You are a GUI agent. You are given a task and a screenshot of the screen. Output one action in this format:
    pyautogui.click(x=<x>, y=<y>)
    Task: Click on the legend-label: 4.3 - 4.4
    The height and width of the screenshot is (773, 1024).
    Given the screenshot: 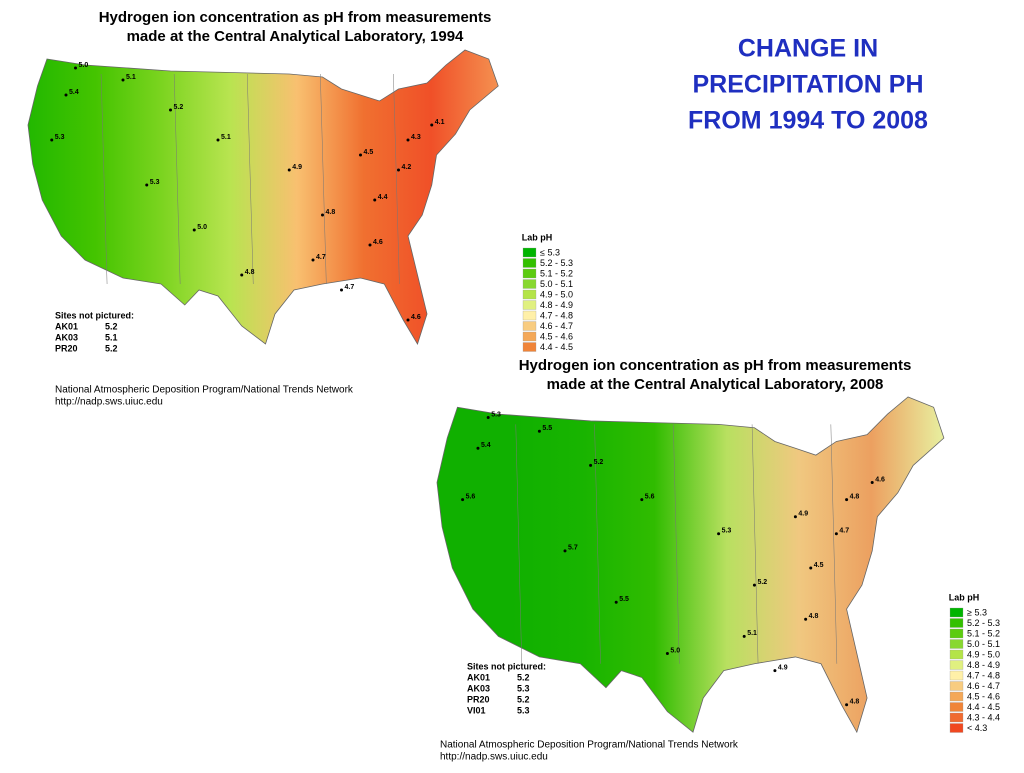 What is the action you would take?
    pyautogui.click(x=983, y=717)
    